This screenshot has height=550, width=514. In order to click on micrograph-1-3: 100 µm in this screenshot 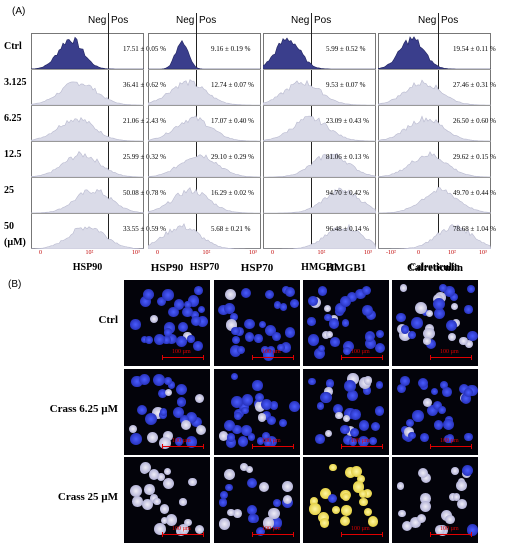, I will do `click(435, 412)`.